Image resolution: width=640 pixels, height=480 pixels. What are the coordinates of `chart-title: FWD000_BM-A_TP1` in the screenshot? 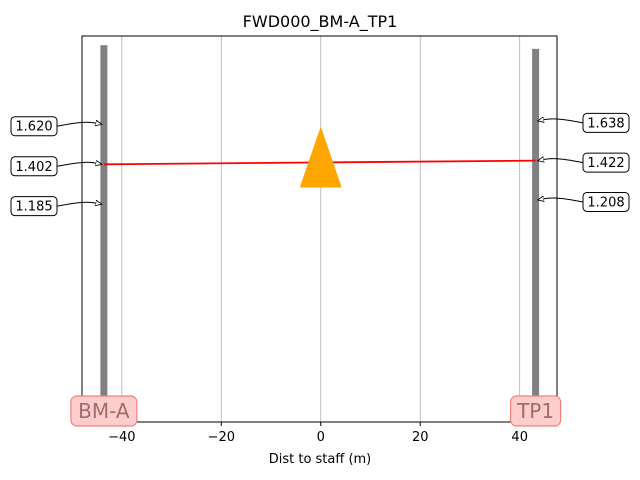 It's located at (320, 22).